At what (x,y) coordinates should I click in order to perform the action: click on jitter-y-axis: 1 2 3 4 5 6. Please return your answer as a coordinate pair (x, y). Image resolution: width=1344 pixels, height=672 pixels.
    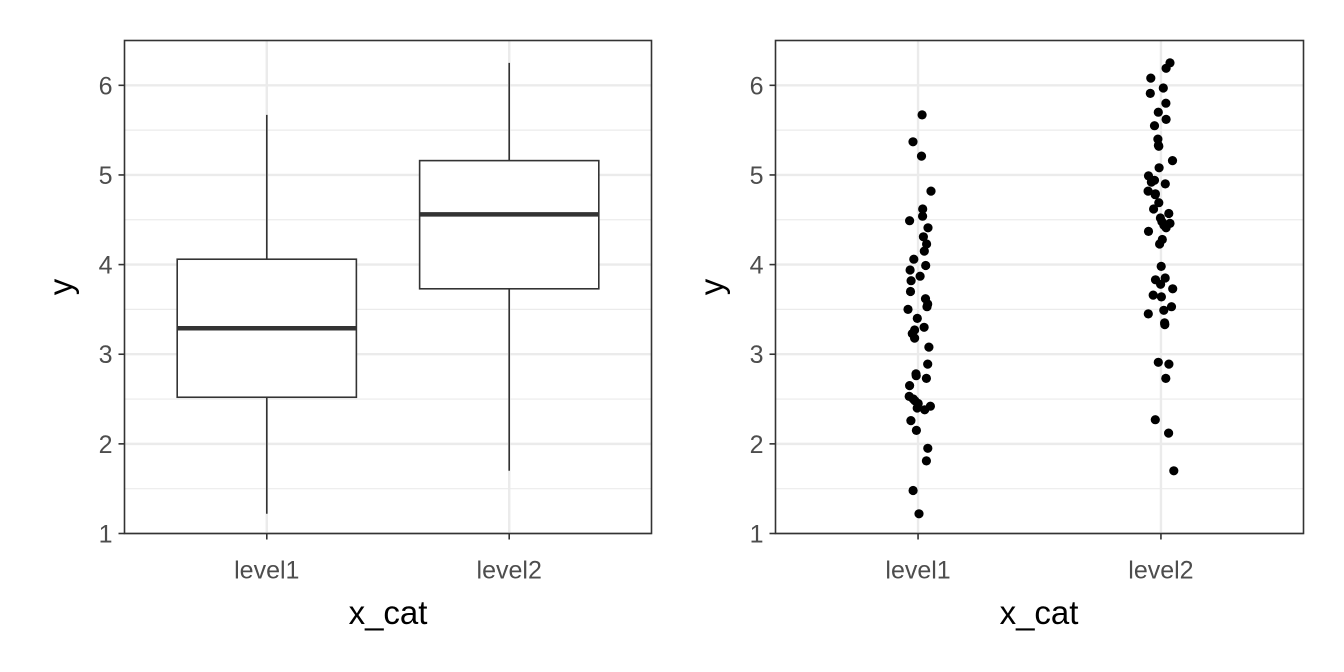
    Looking at the image, I should click on (763, 310).